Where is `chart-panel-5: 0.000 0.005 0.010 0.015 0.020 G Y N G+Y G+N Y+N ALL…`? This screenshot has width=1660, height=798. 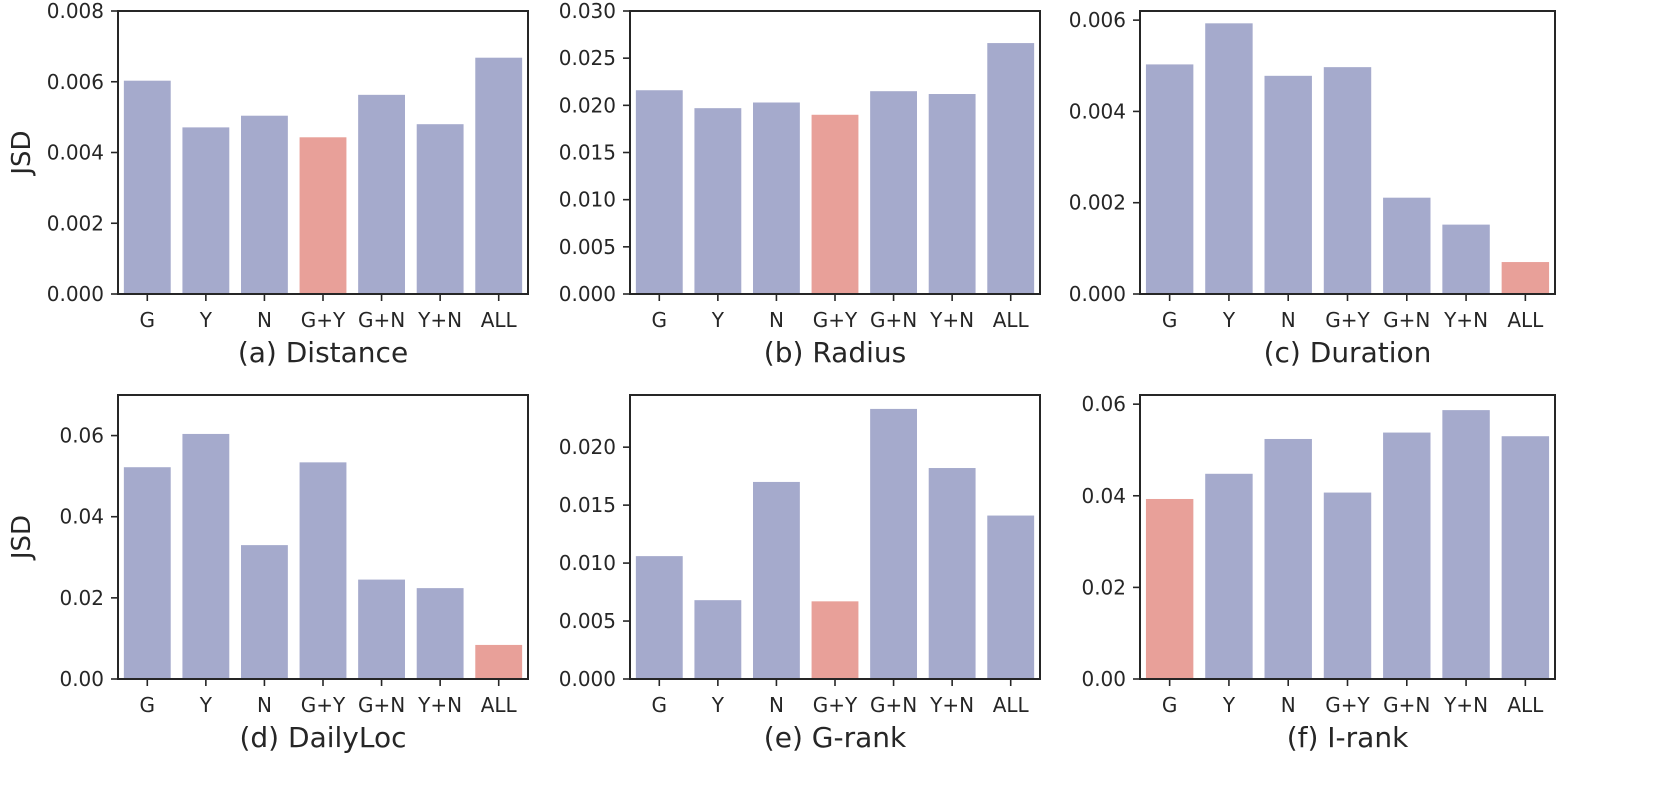
chart-panel-5: 0.000 0.005 0.010 0.015 0.020 G Y N G+Y G+N Y+N ALL… is located at coordinates (800, 574).